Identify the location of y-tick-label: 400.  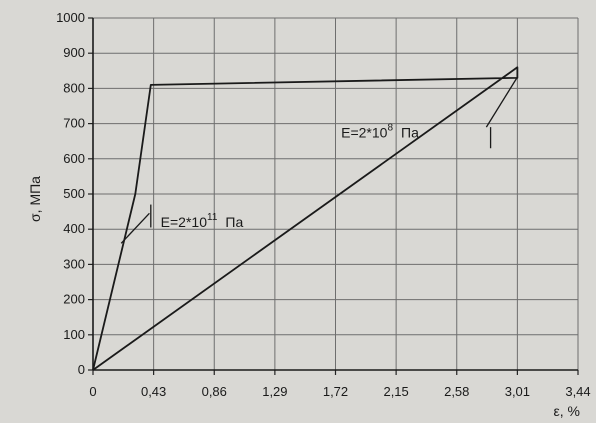
(74, 228).